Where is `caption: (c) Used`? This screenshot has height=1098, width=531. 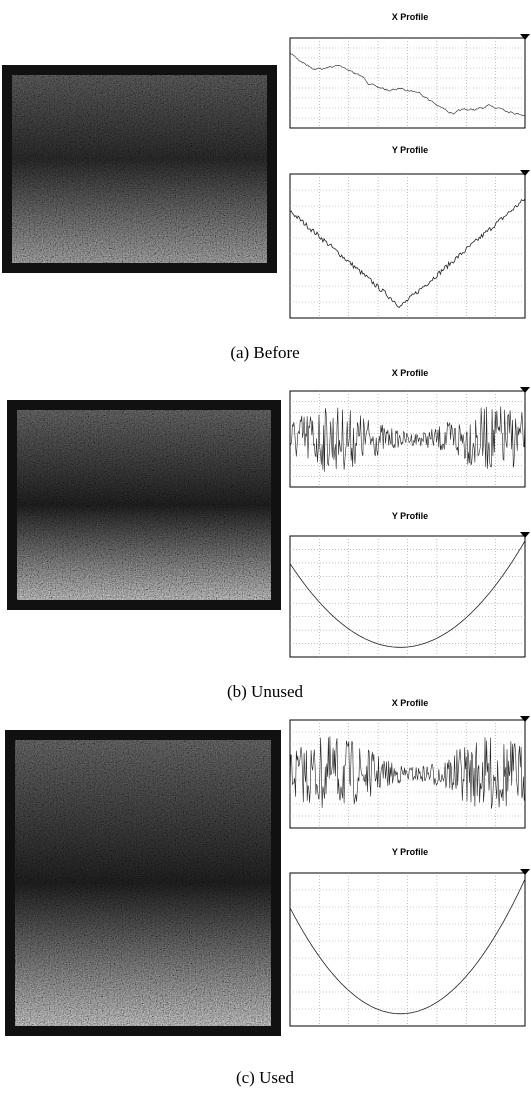
caption: (c) Used is located at coordinates (265, 1077).